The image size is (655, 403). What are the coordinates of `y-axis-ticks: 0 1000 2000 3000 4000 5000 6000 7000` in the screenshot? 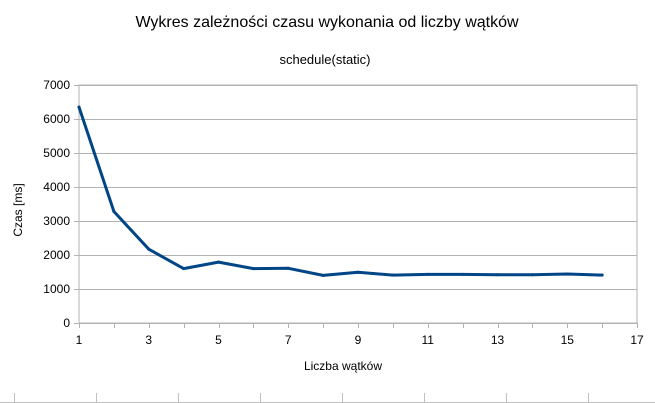 It's located at (56, 204).